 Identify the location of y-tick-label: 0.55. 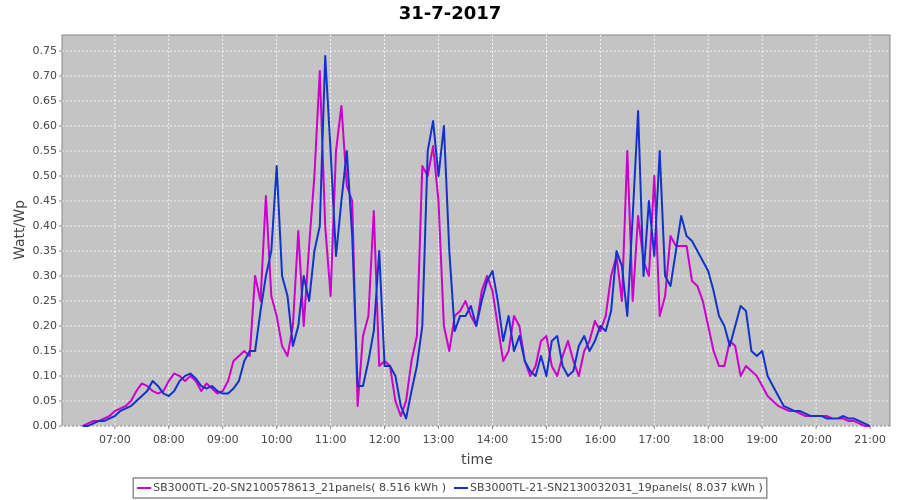
(45, 150).